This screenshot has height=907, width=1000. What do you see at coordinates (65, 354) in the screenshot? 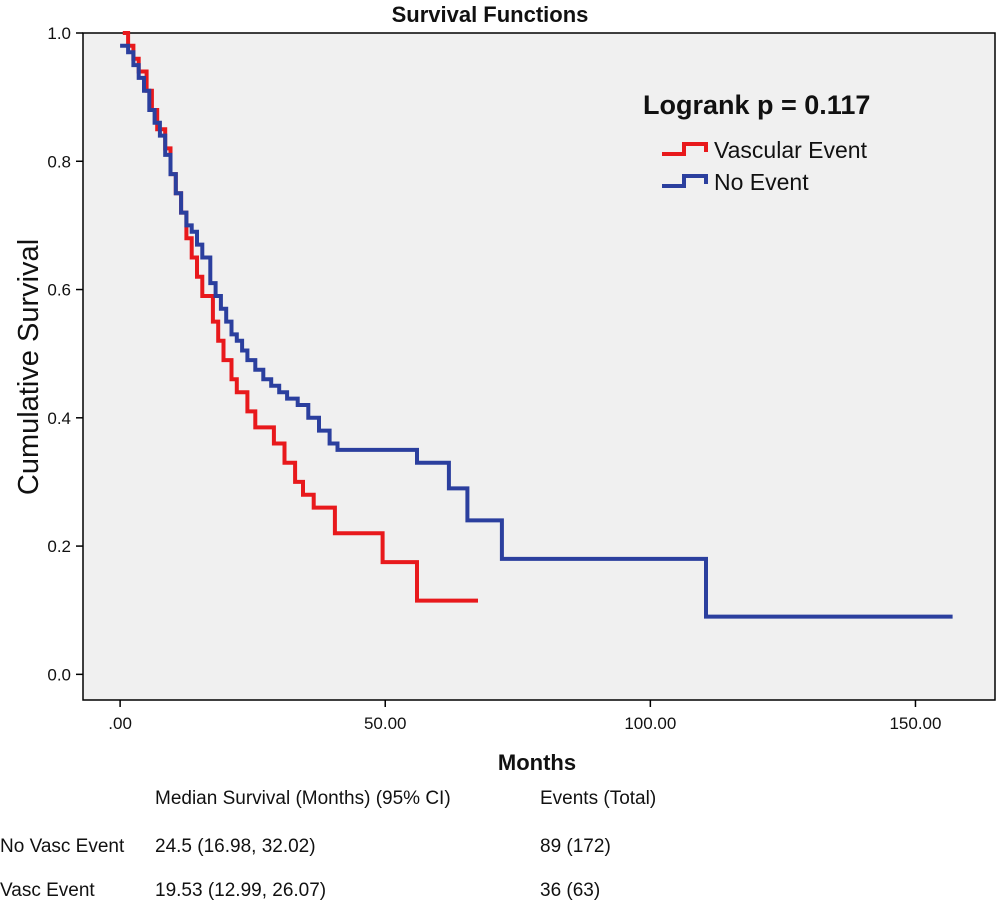
I see `y-axis: 0.0 0.2 0.4 0.6 0.8 1.0` at bounding box center [65, 354].